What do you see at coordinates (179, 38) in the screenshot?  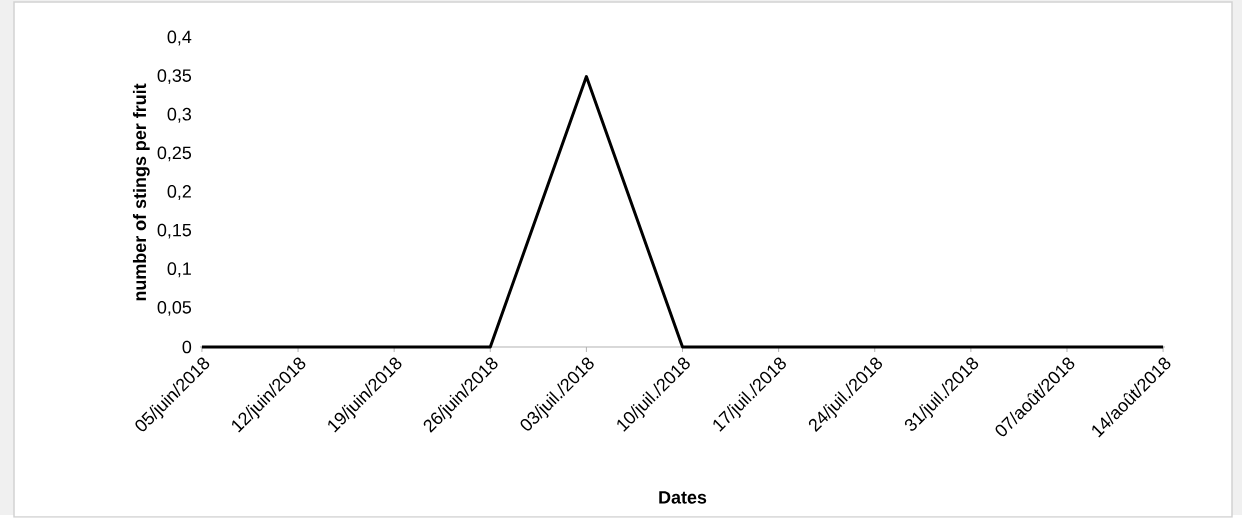 I see `y-tick-label: 0,4` at bounding box center [179, 38].